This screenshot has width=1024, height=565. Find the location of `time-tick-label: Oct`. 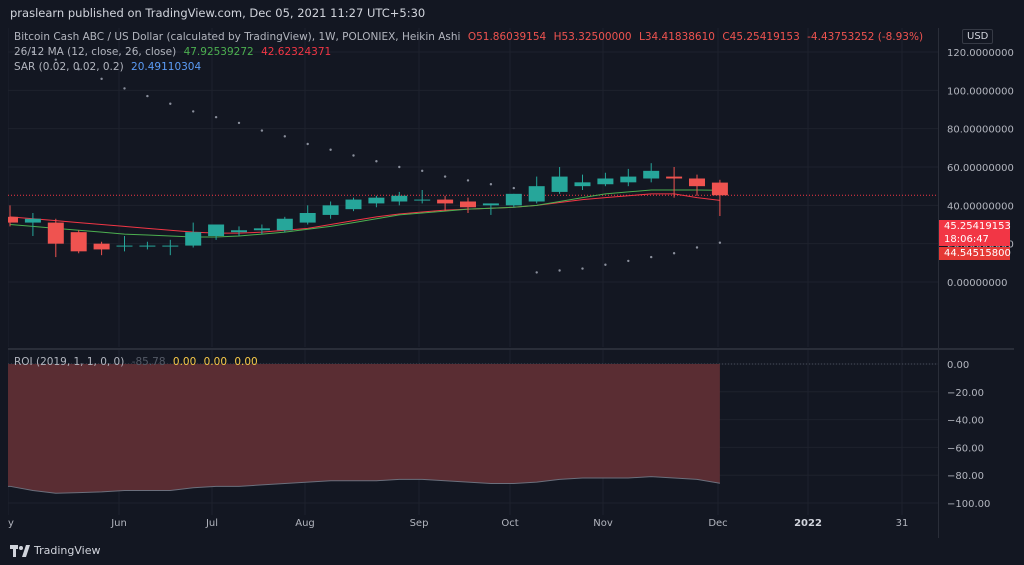

time-tick-label: Oct is located at coordinates (509, 523).